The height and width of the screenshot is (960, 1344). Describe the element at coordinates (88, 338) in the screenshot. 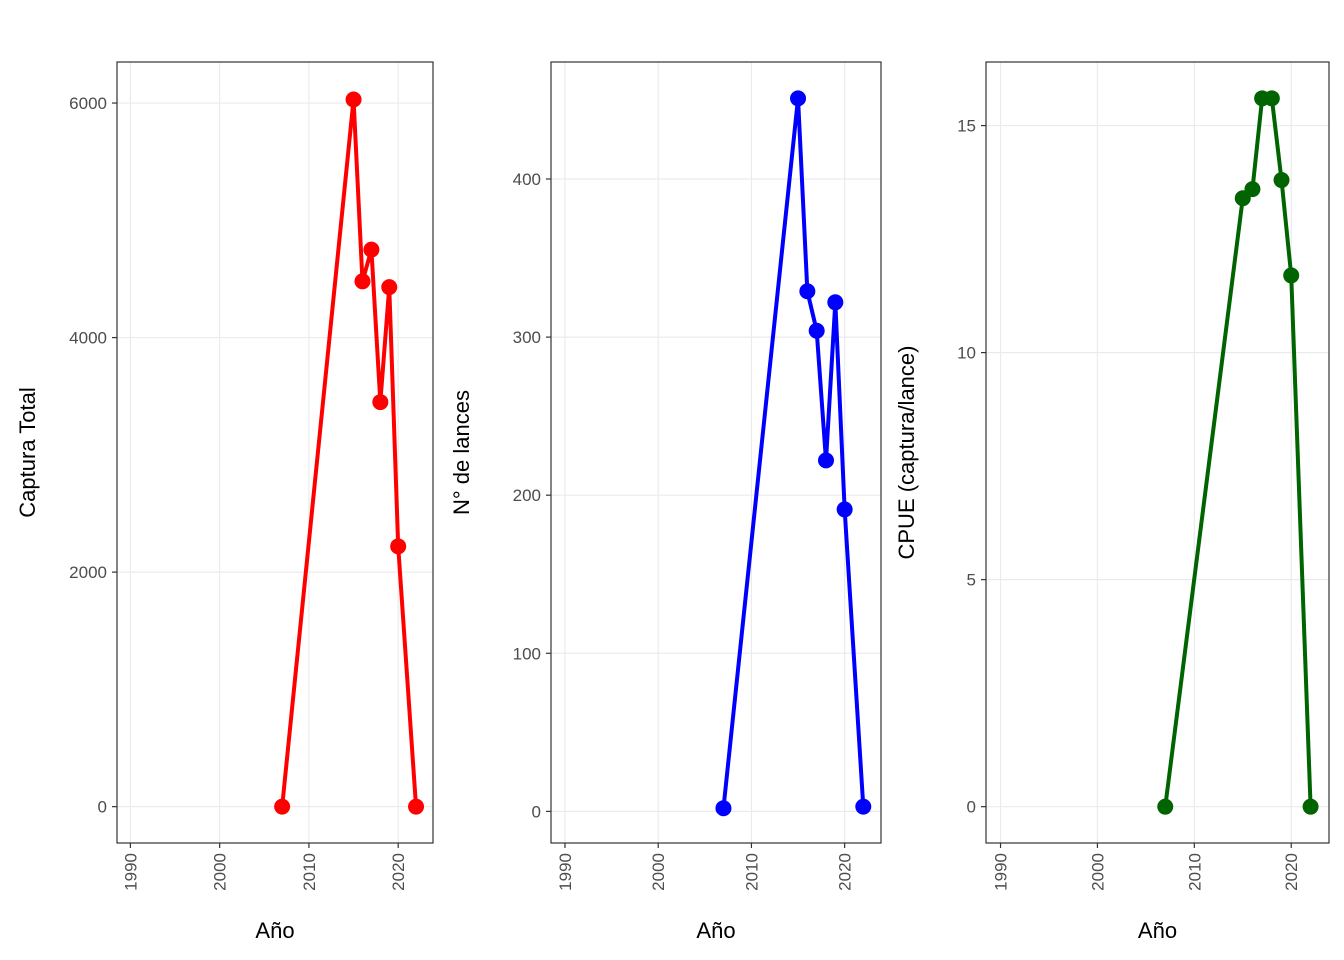

I see `y-tick-label: 4000` at that location.